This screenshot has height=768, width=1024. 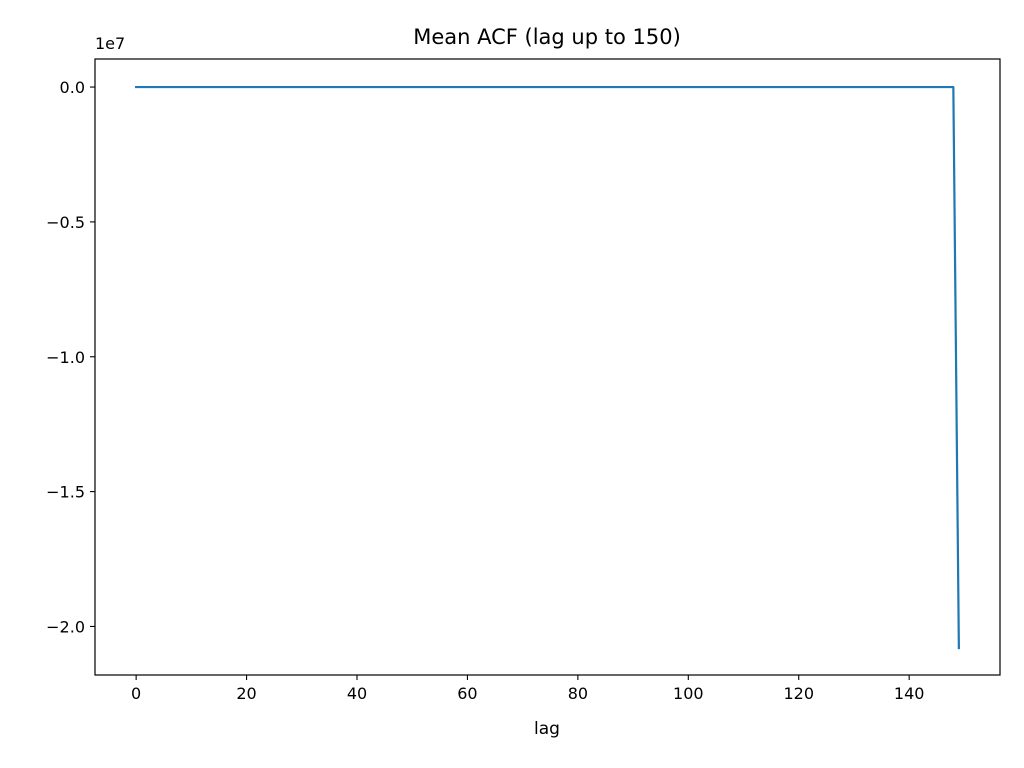 I want to click on x-tick-label: 120, so click(x=798, y=693).